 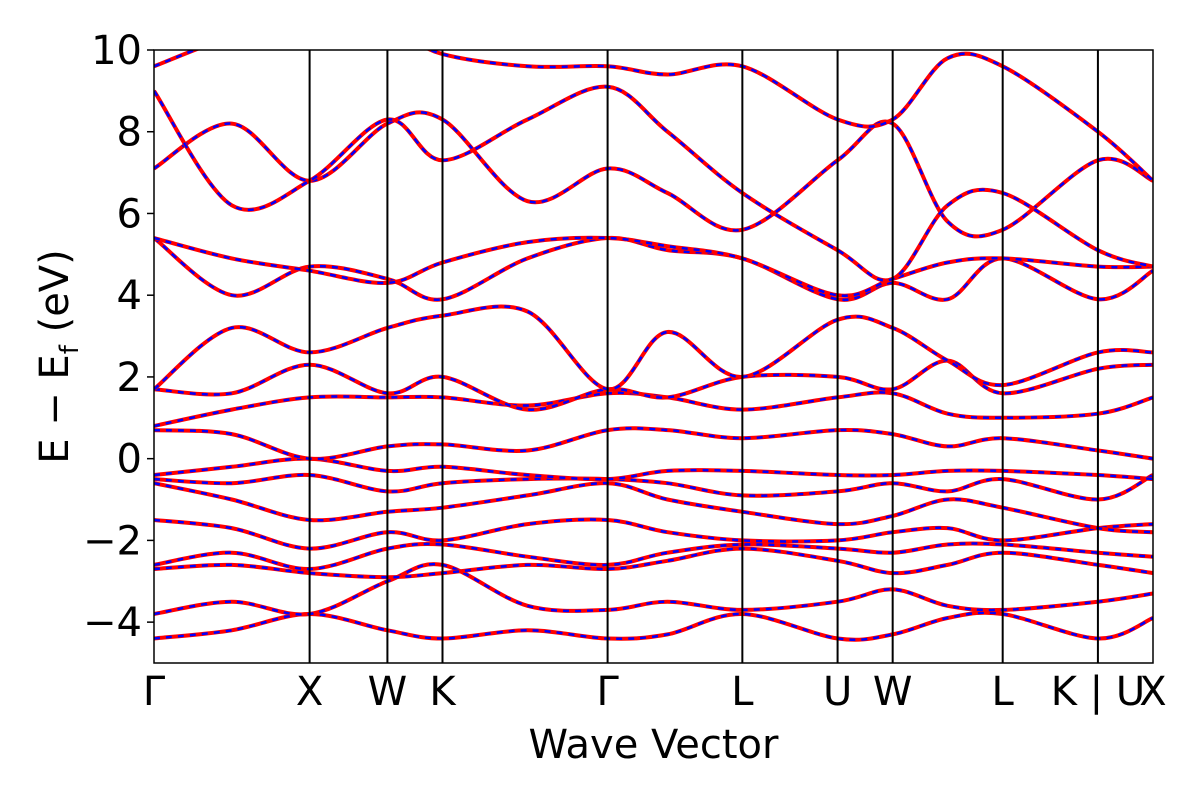 What do you see at coordinates (129, 133) in the screenshot?
I see `y-tick-label: 8` at bounding box center [129, 133].